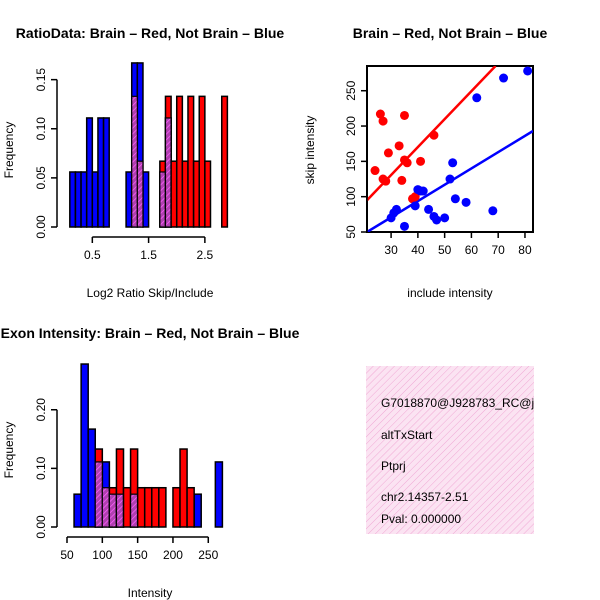  Describe the element at coordinates (310, 150) in the screenshot. I see `scatter-ylabel: skip intensity` at that location.